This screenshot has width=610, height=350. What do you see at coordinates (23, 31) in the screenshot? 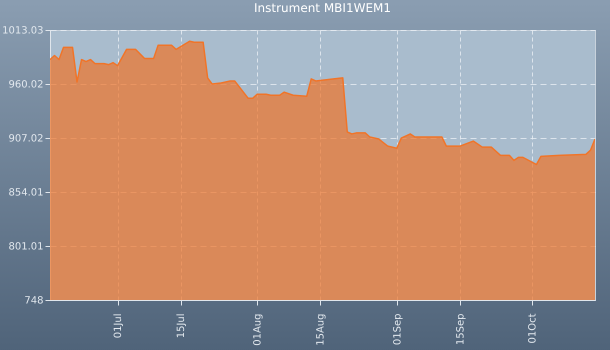
I see `y-tick-label: 1013.03` at bounding box center [23, 31].